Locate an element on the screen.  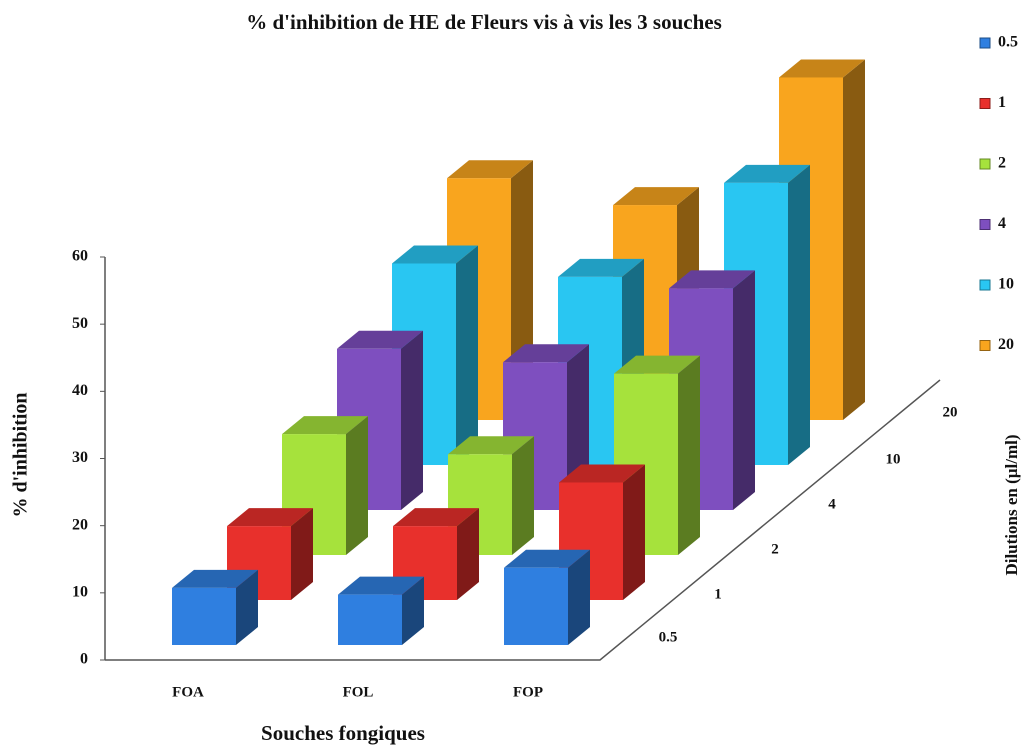
z-tick-label: 0.5 is located at coordinates (668, 637).